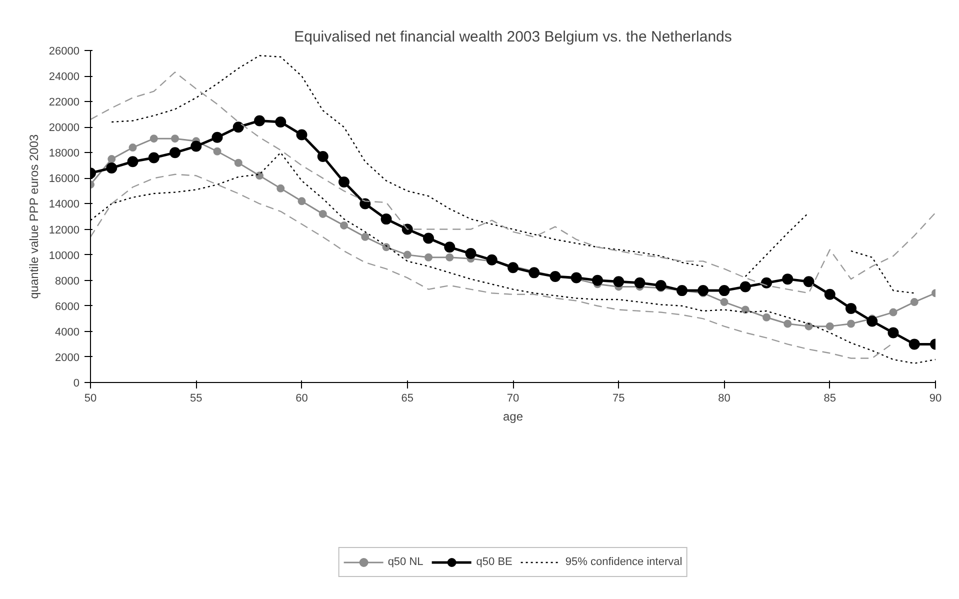 The image size is (959, 599). Describe the element at coordinates (494, 562) in the screenshot. I see `legend-label: q50 BE` at that location.